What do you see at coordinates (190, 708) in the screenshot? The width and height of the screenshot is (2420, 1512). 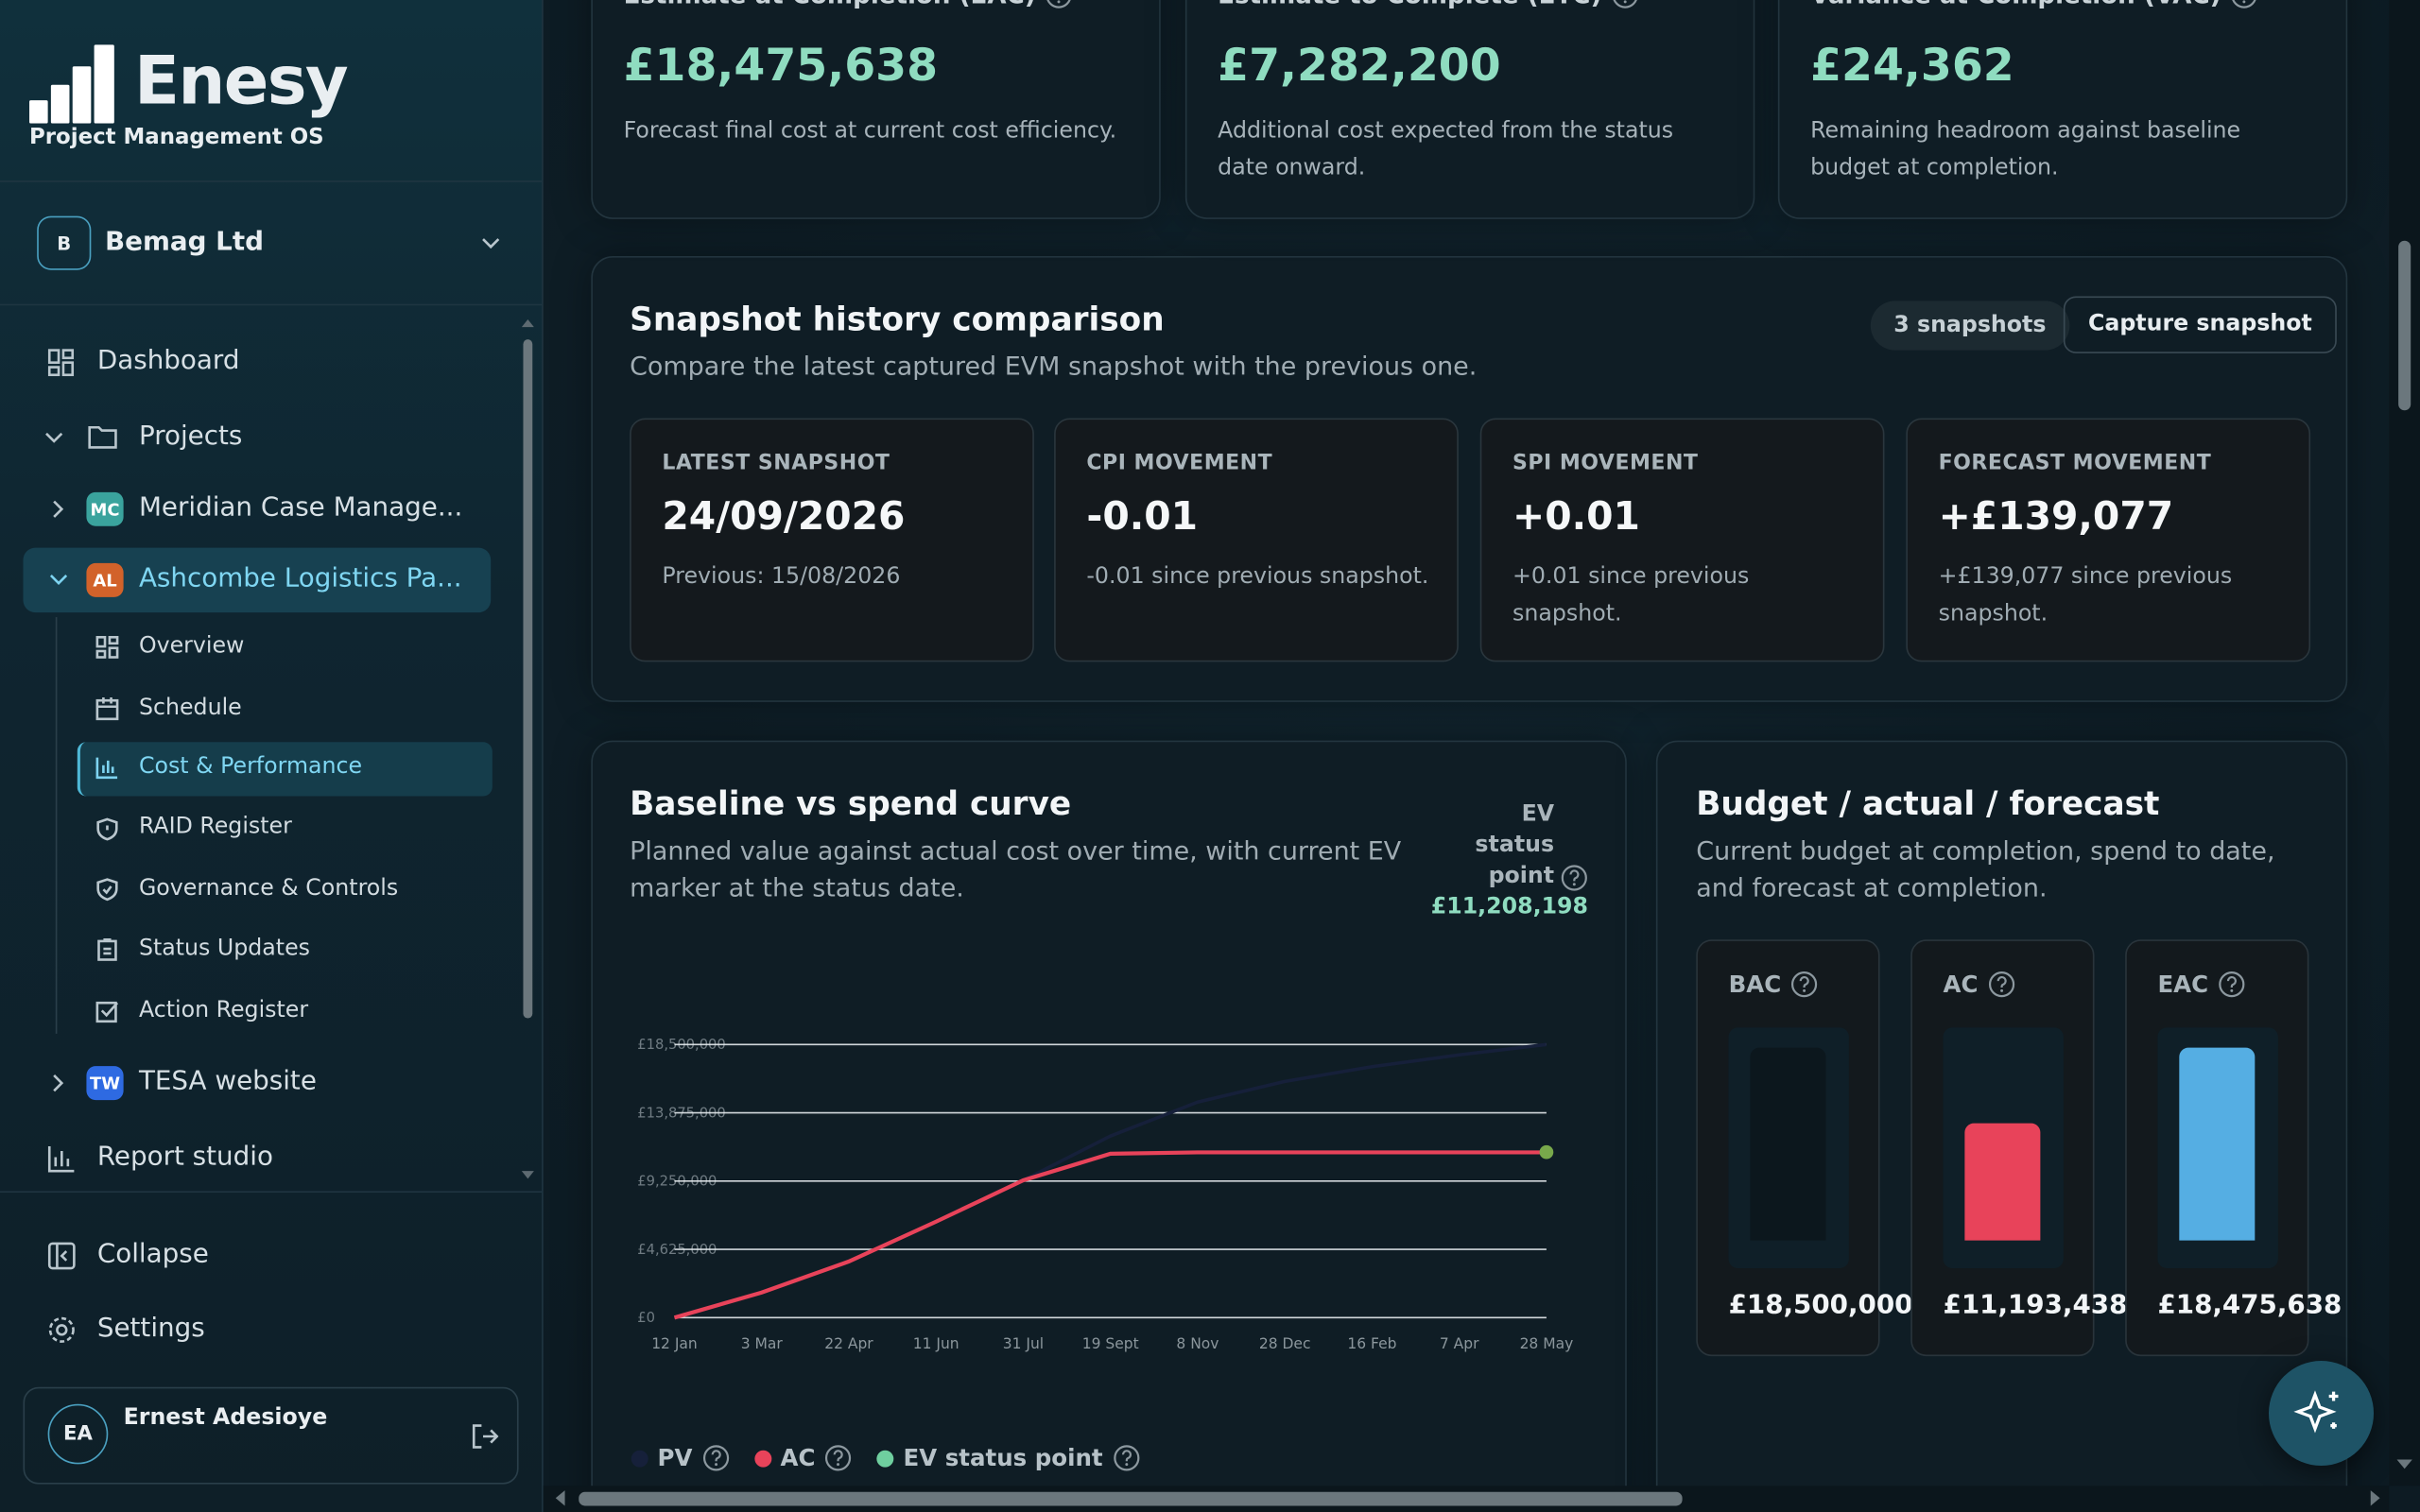 I see `subnav-item: Schedule` at bounding box center [190, 708].